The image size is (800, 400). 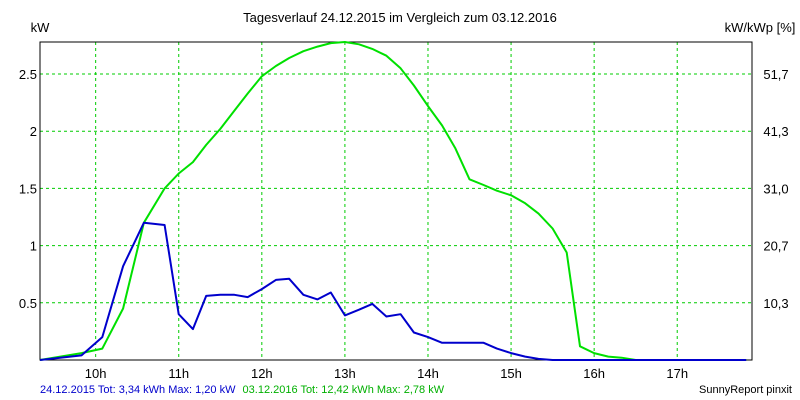 What do you see at coordinates (178, 373) in the screenshot?
I see `x-tick-label-1: 11h` at bounding box center [178, 373].